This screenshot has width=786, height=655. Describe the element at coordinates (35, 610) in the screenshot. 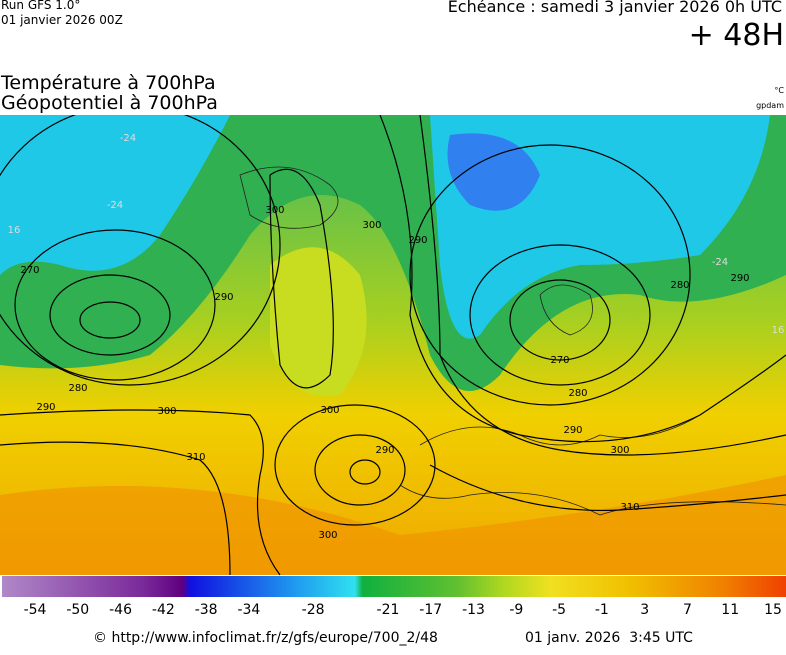

I see `colorbar-label: -54` at that location.